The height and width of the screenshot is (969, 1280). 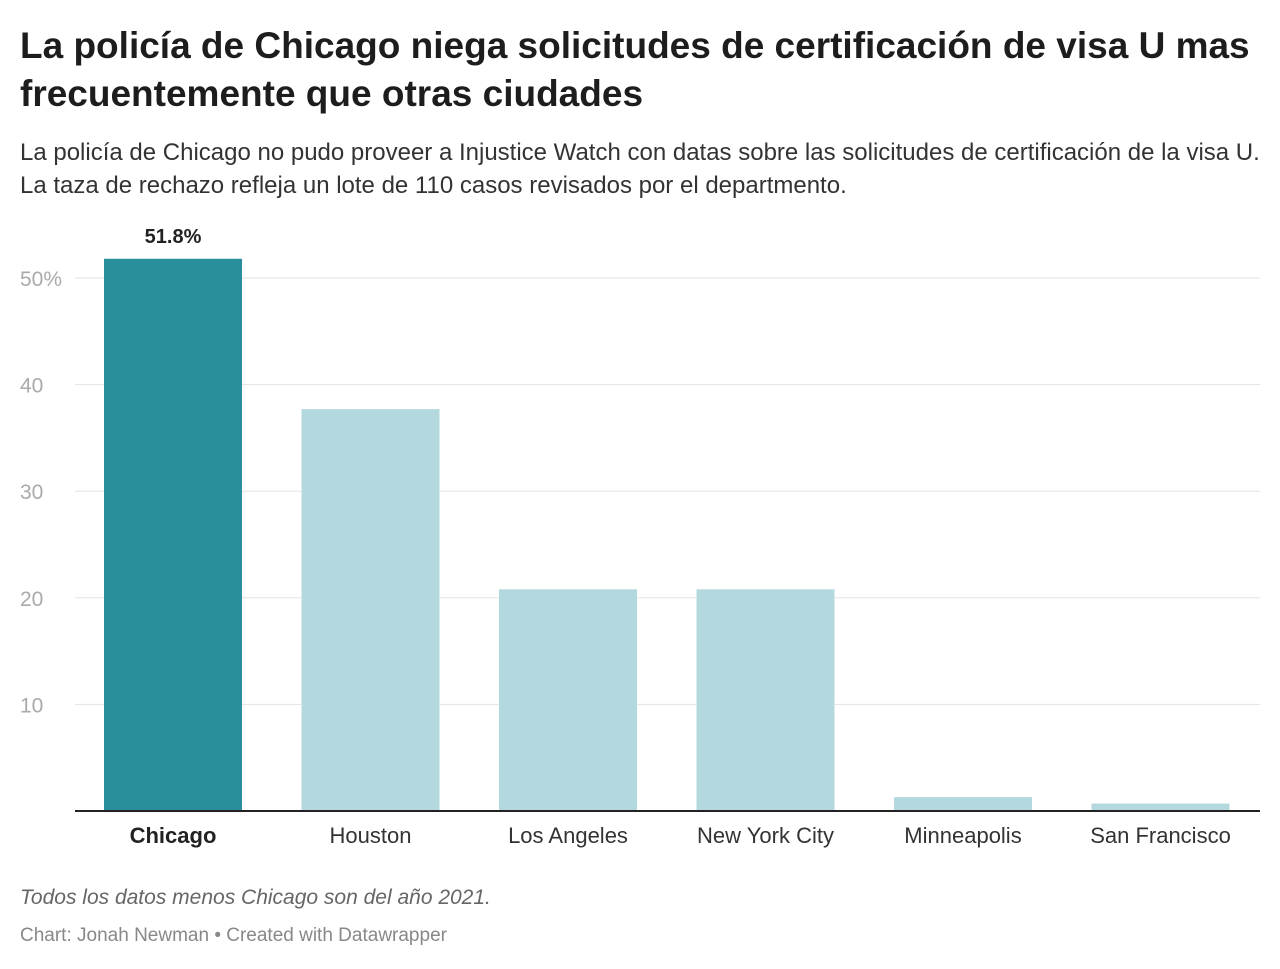 What do you see at coordinates (1160, 835) in the screenshot?
I see `x-tick-label: San Francisco` at bounding box center [1160, 835].